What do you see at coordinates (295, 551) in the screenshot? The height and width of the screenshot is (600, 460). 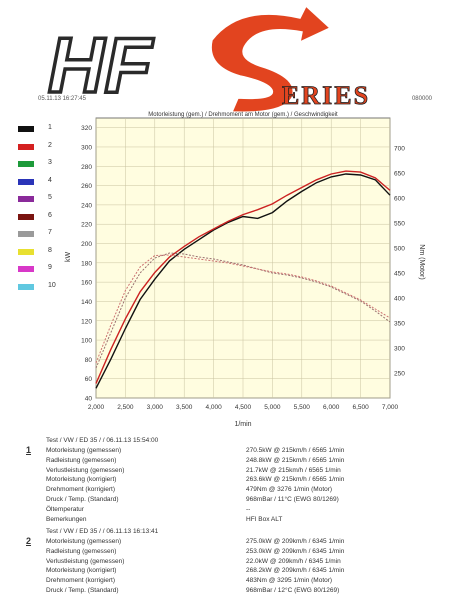 I see `result-value: 253.0kW @ 209km/h / 6345 1/min` at bounding box center [295, 551].